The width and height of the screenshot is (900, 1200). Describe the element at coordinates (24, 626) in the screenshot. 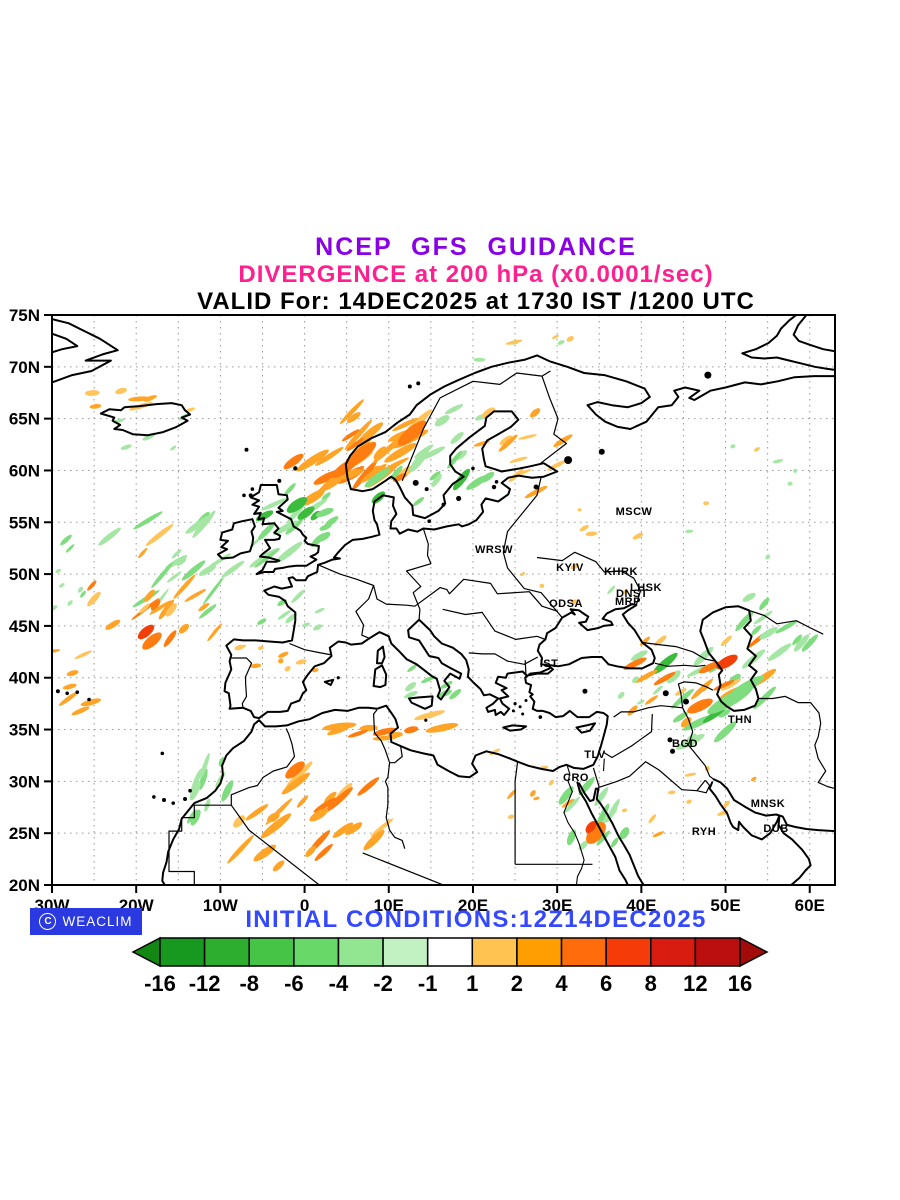

I see `lat-tick-45N: 45N` at that location.